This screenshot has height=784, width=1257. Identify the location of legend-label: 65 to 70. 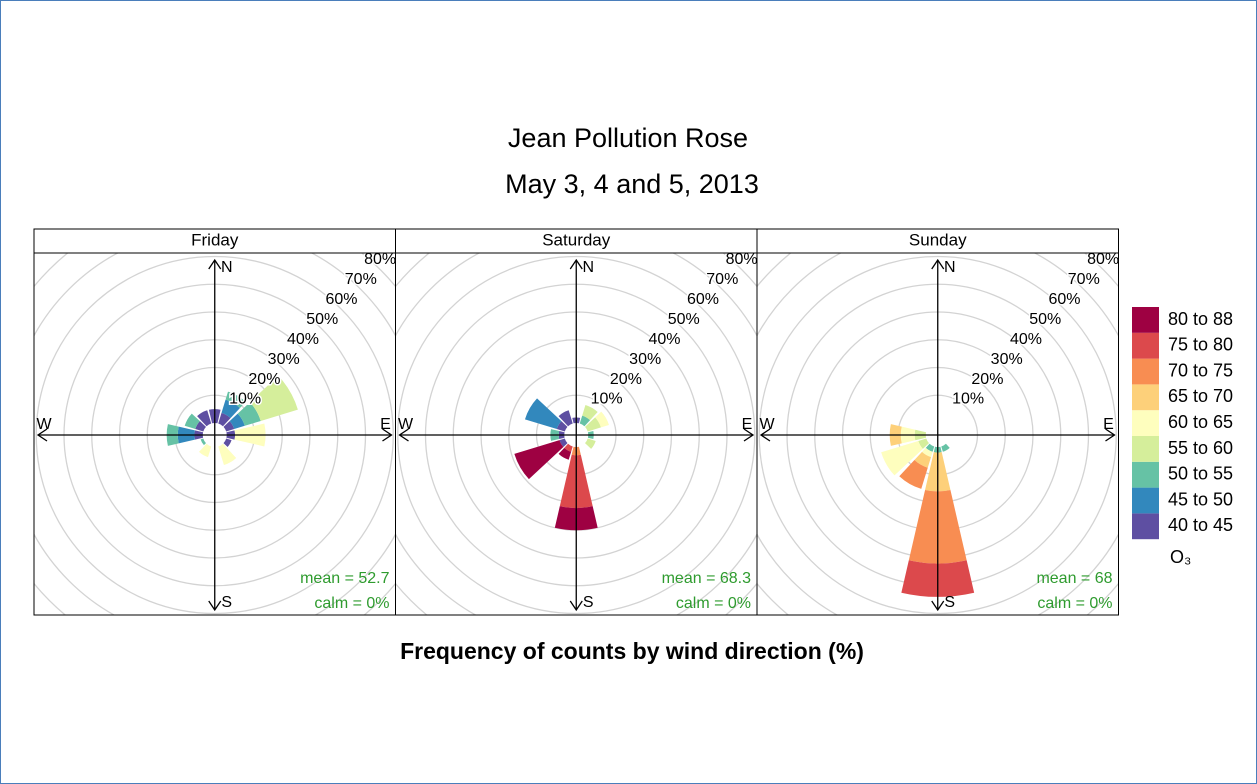
(1200, 396).